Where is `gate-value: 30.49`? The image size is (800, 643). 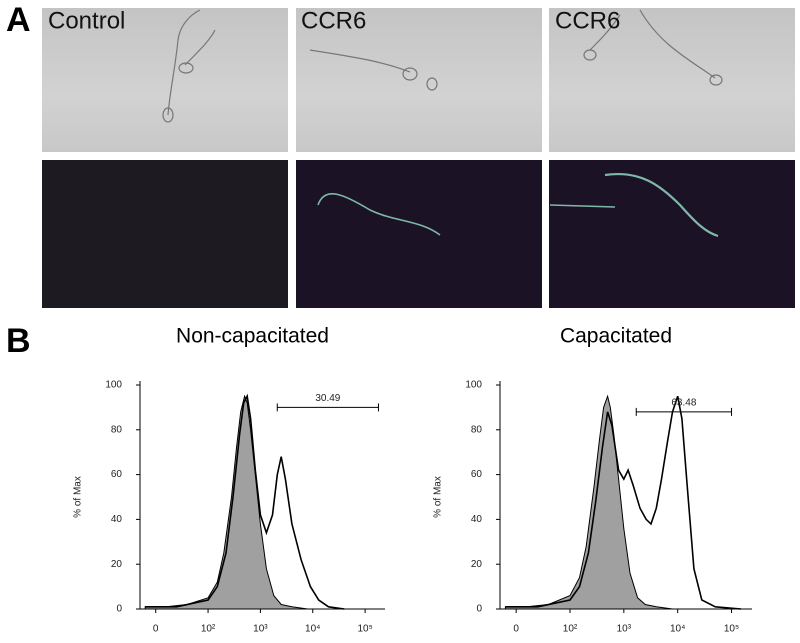
gate-value: 30.49 is located at coordinates (327, 398).